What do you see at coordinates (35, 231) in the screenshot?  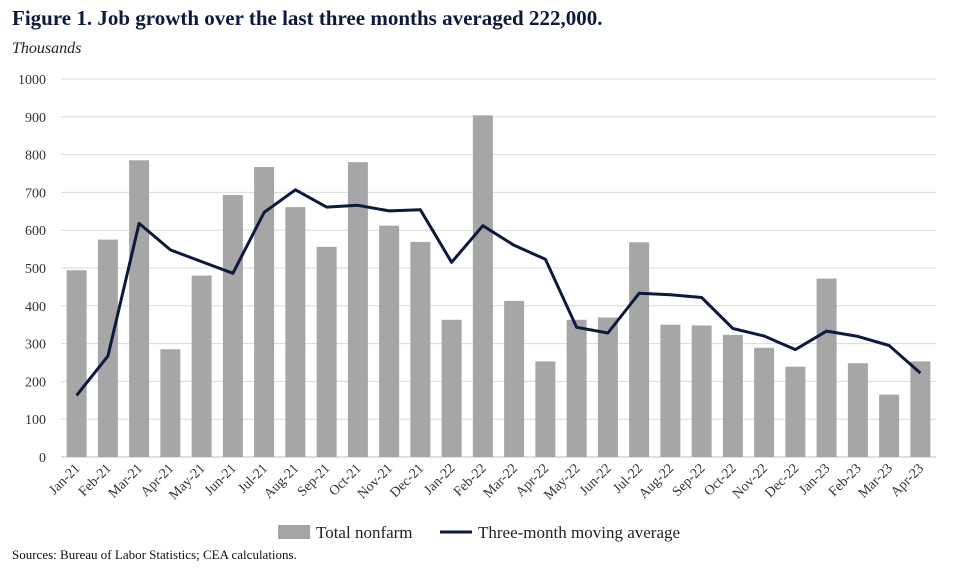 I see `y-tick-label: 600` at bounding box center [35, 231].